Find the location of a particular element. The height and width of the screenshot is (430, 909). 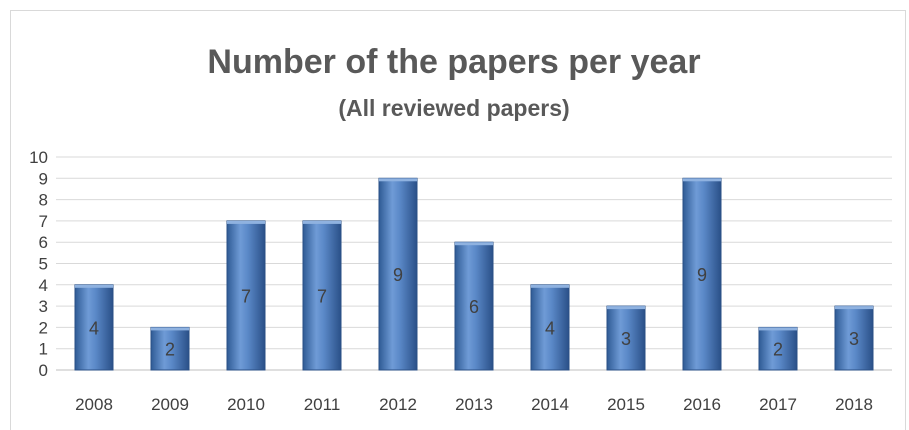

y-tick-label: 6 is located at coordinates (43, 242).